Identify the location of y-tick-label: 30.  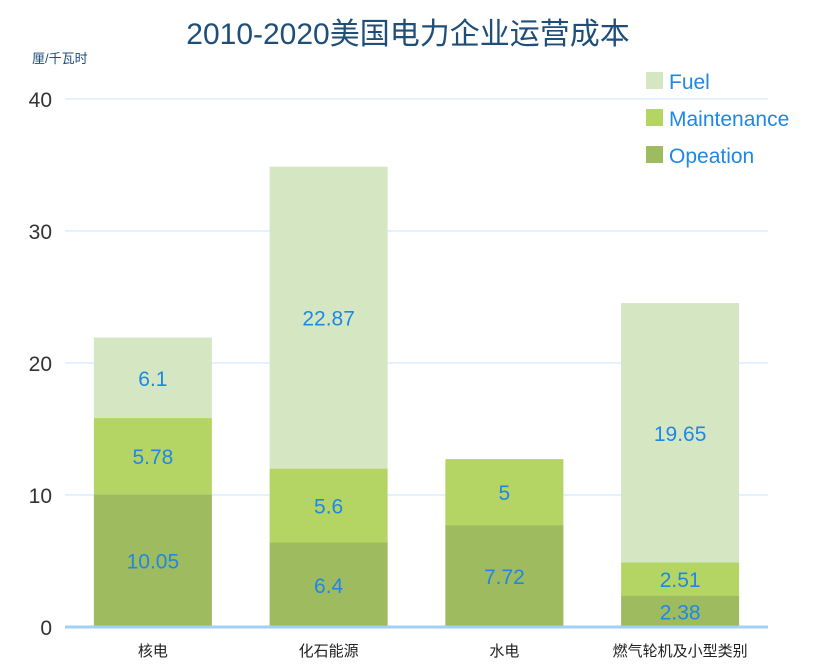
(40, 232).